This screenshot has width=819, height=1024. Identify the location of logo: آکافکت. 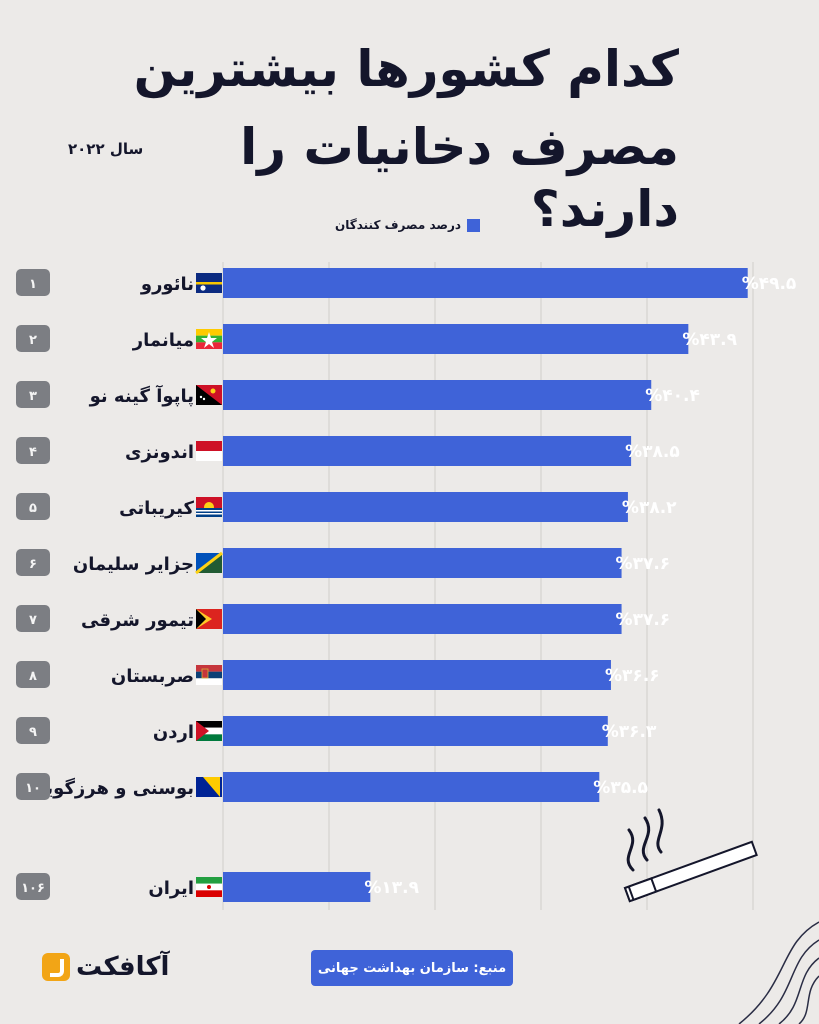
(105, 967).